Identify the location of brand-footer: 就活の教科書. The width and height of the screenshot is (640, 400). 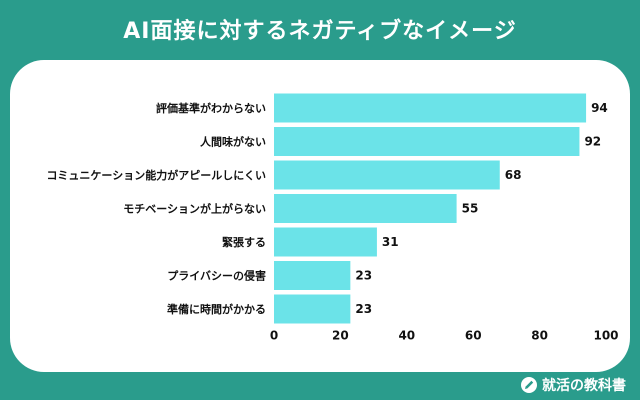
(573, 385).